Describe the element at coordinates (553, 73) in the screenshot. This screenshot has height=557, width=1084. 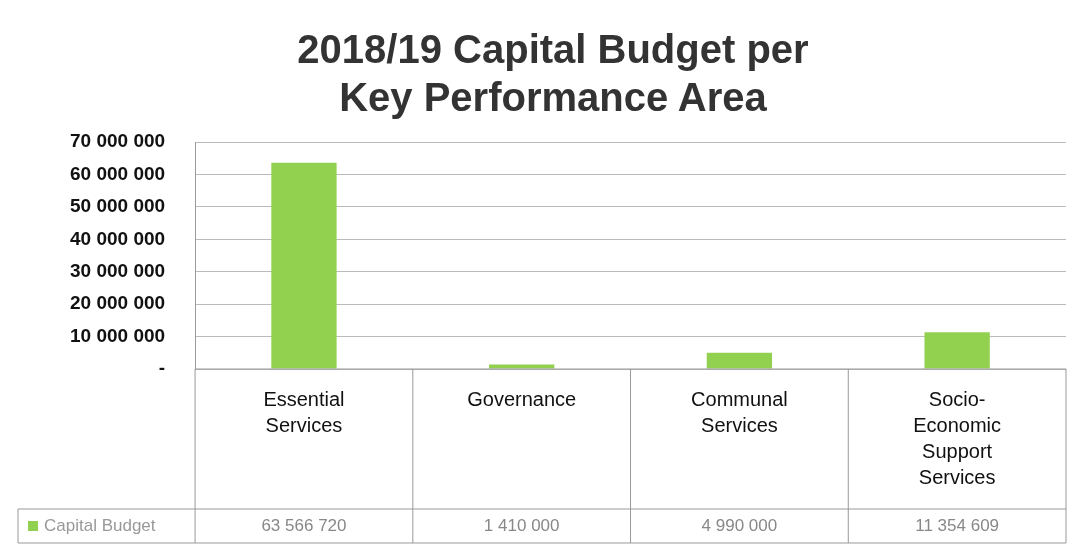
I see `chart-title: 2018/19 Capital Budget per Key Performance Area` at that location.